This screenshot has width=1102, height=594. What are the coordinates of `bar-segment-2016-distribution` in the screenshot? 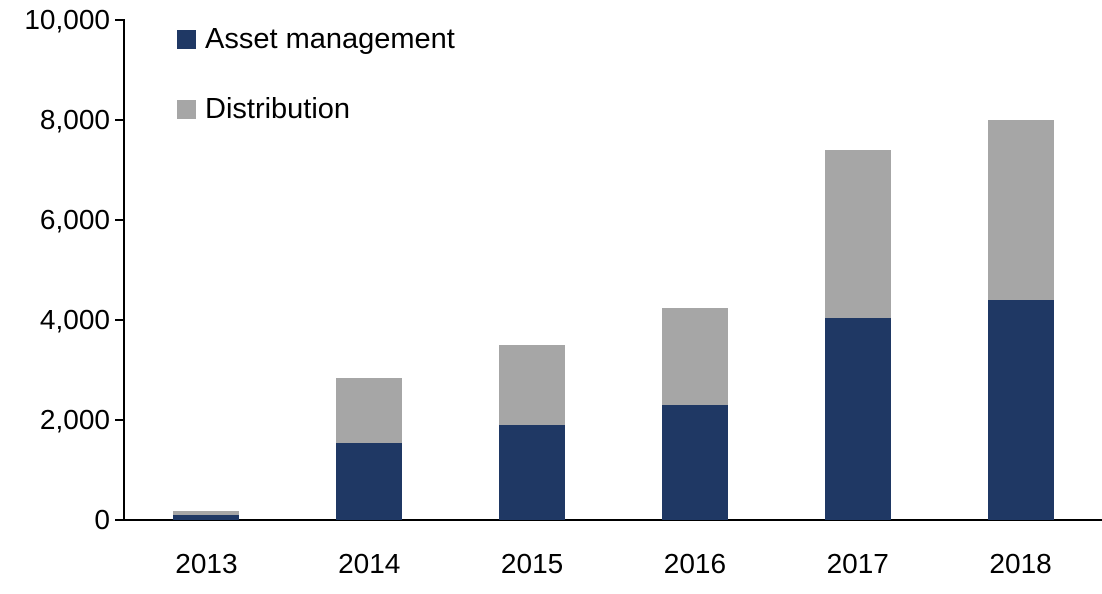 It's located at (694, 356).